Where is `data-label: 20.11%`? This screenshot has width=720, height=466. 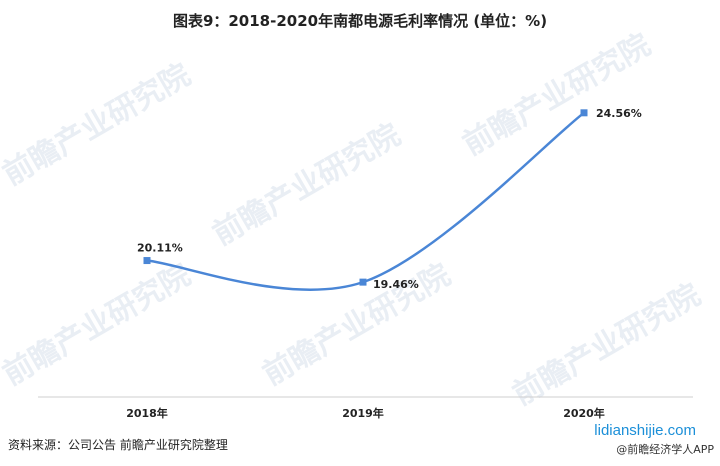 data-label: 20.11% is located at coordinates (160, 248).